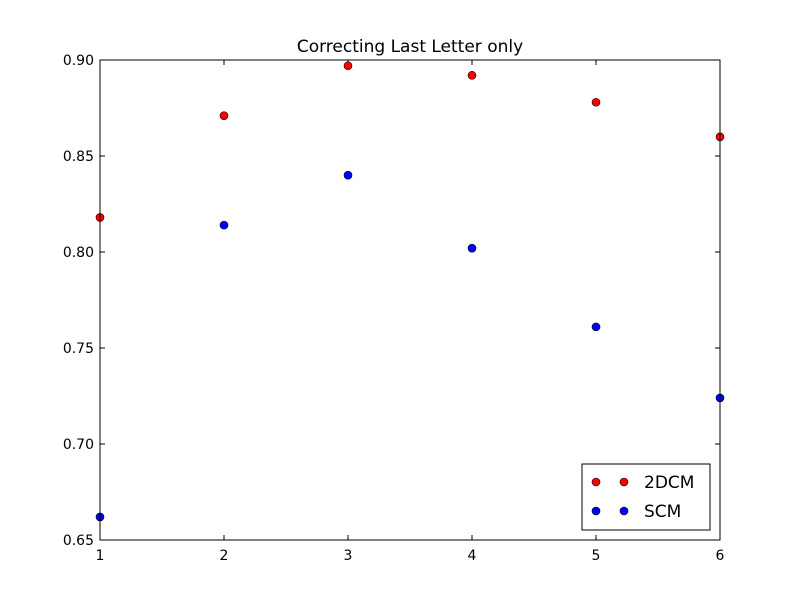 This screenshot has height=600, width=800. What do you see at coordinates (224, 556) in the screenshot?
I see `x-tick-label: 2` at bounding box center [224, 556].